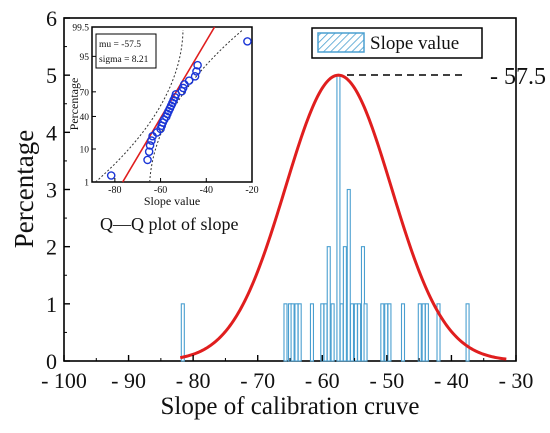 The width and height of the screenshot is (550, 433). Describe the element at coordinates (86, 184) in the screenshot. I see `qq-y-tick-label: 1` at that location.